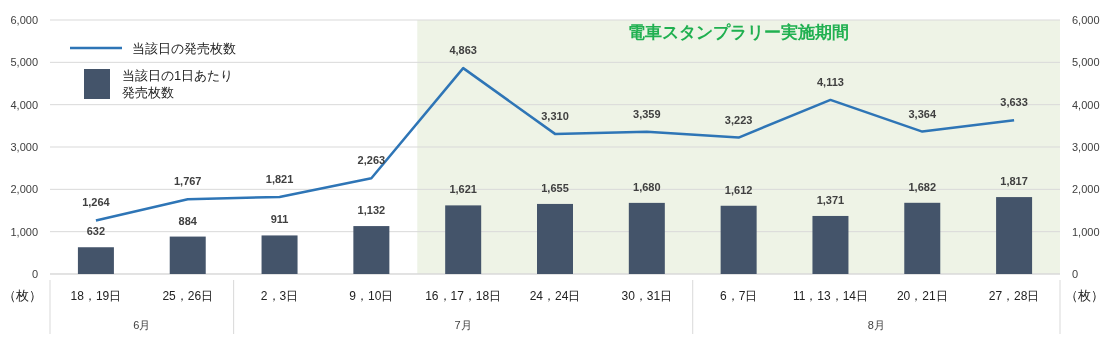 The width and height of the screenshot is (1111, 346). Describe the element at coordinates (922, 186) in the screenshot. I see `data-label: 1,682` at that location.